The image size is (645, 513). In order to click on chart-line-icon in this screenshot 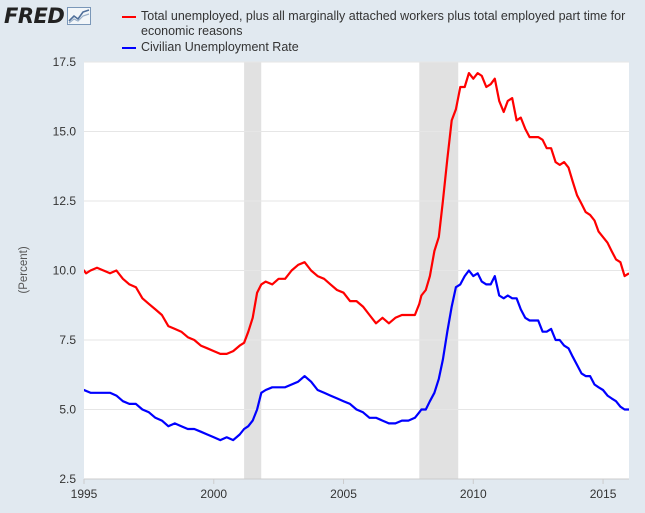, I will do `click(79, 16)`.